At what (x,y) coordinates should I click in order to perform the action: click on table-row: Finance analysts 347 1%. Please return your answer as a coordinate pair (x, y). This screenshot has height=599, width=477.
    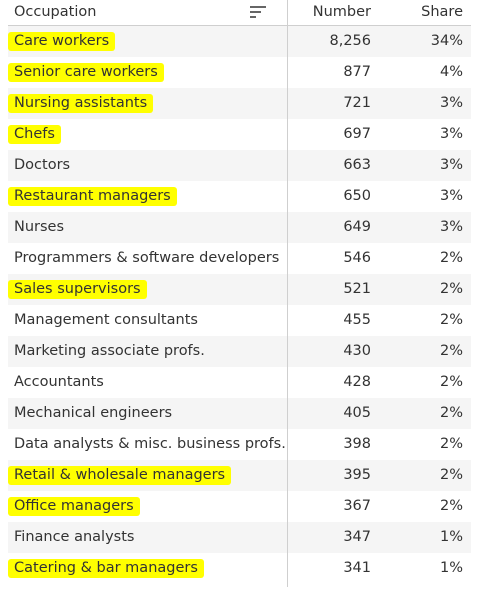
    Looking at the image, I should click on (239, 537).